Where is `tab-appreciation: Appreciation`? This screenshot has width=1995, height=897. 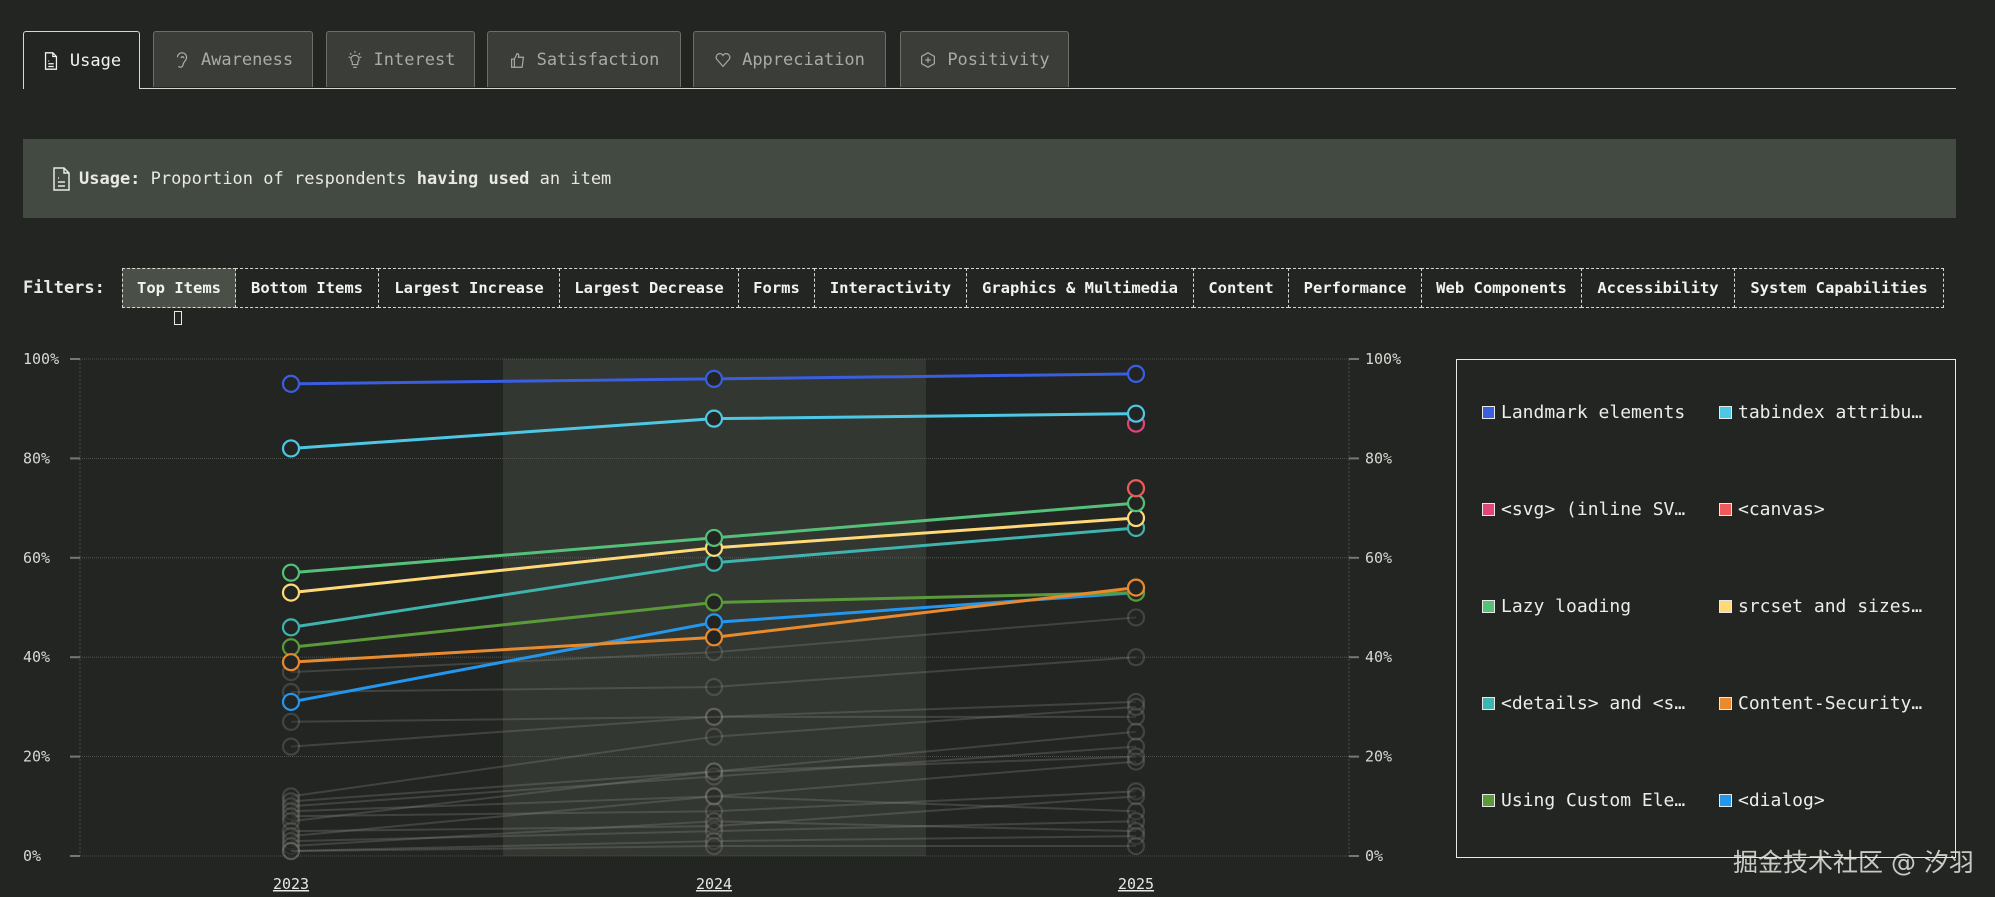 tab-appreciation: Appreciation is located at coordinates (789, 59).